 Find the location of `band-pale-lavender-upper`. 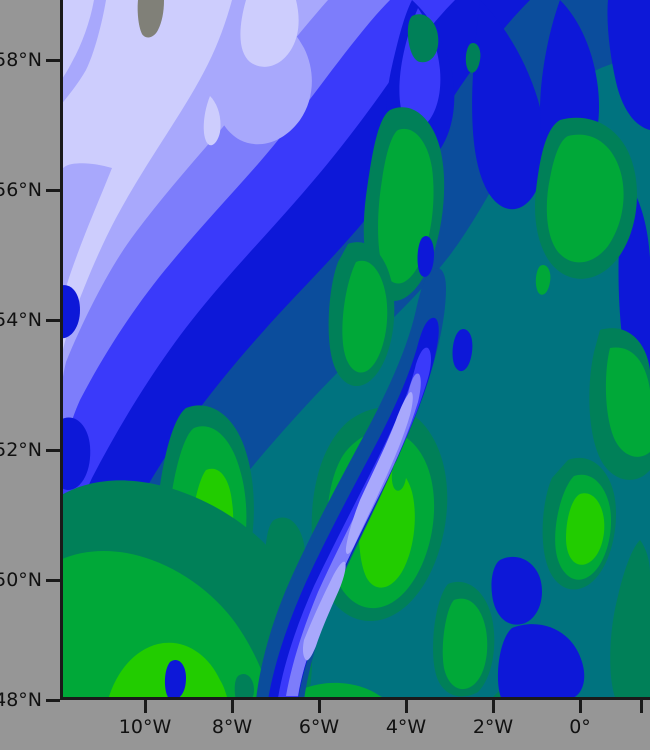

band-pale-lavender-upper is located at coordinates (77, 41).